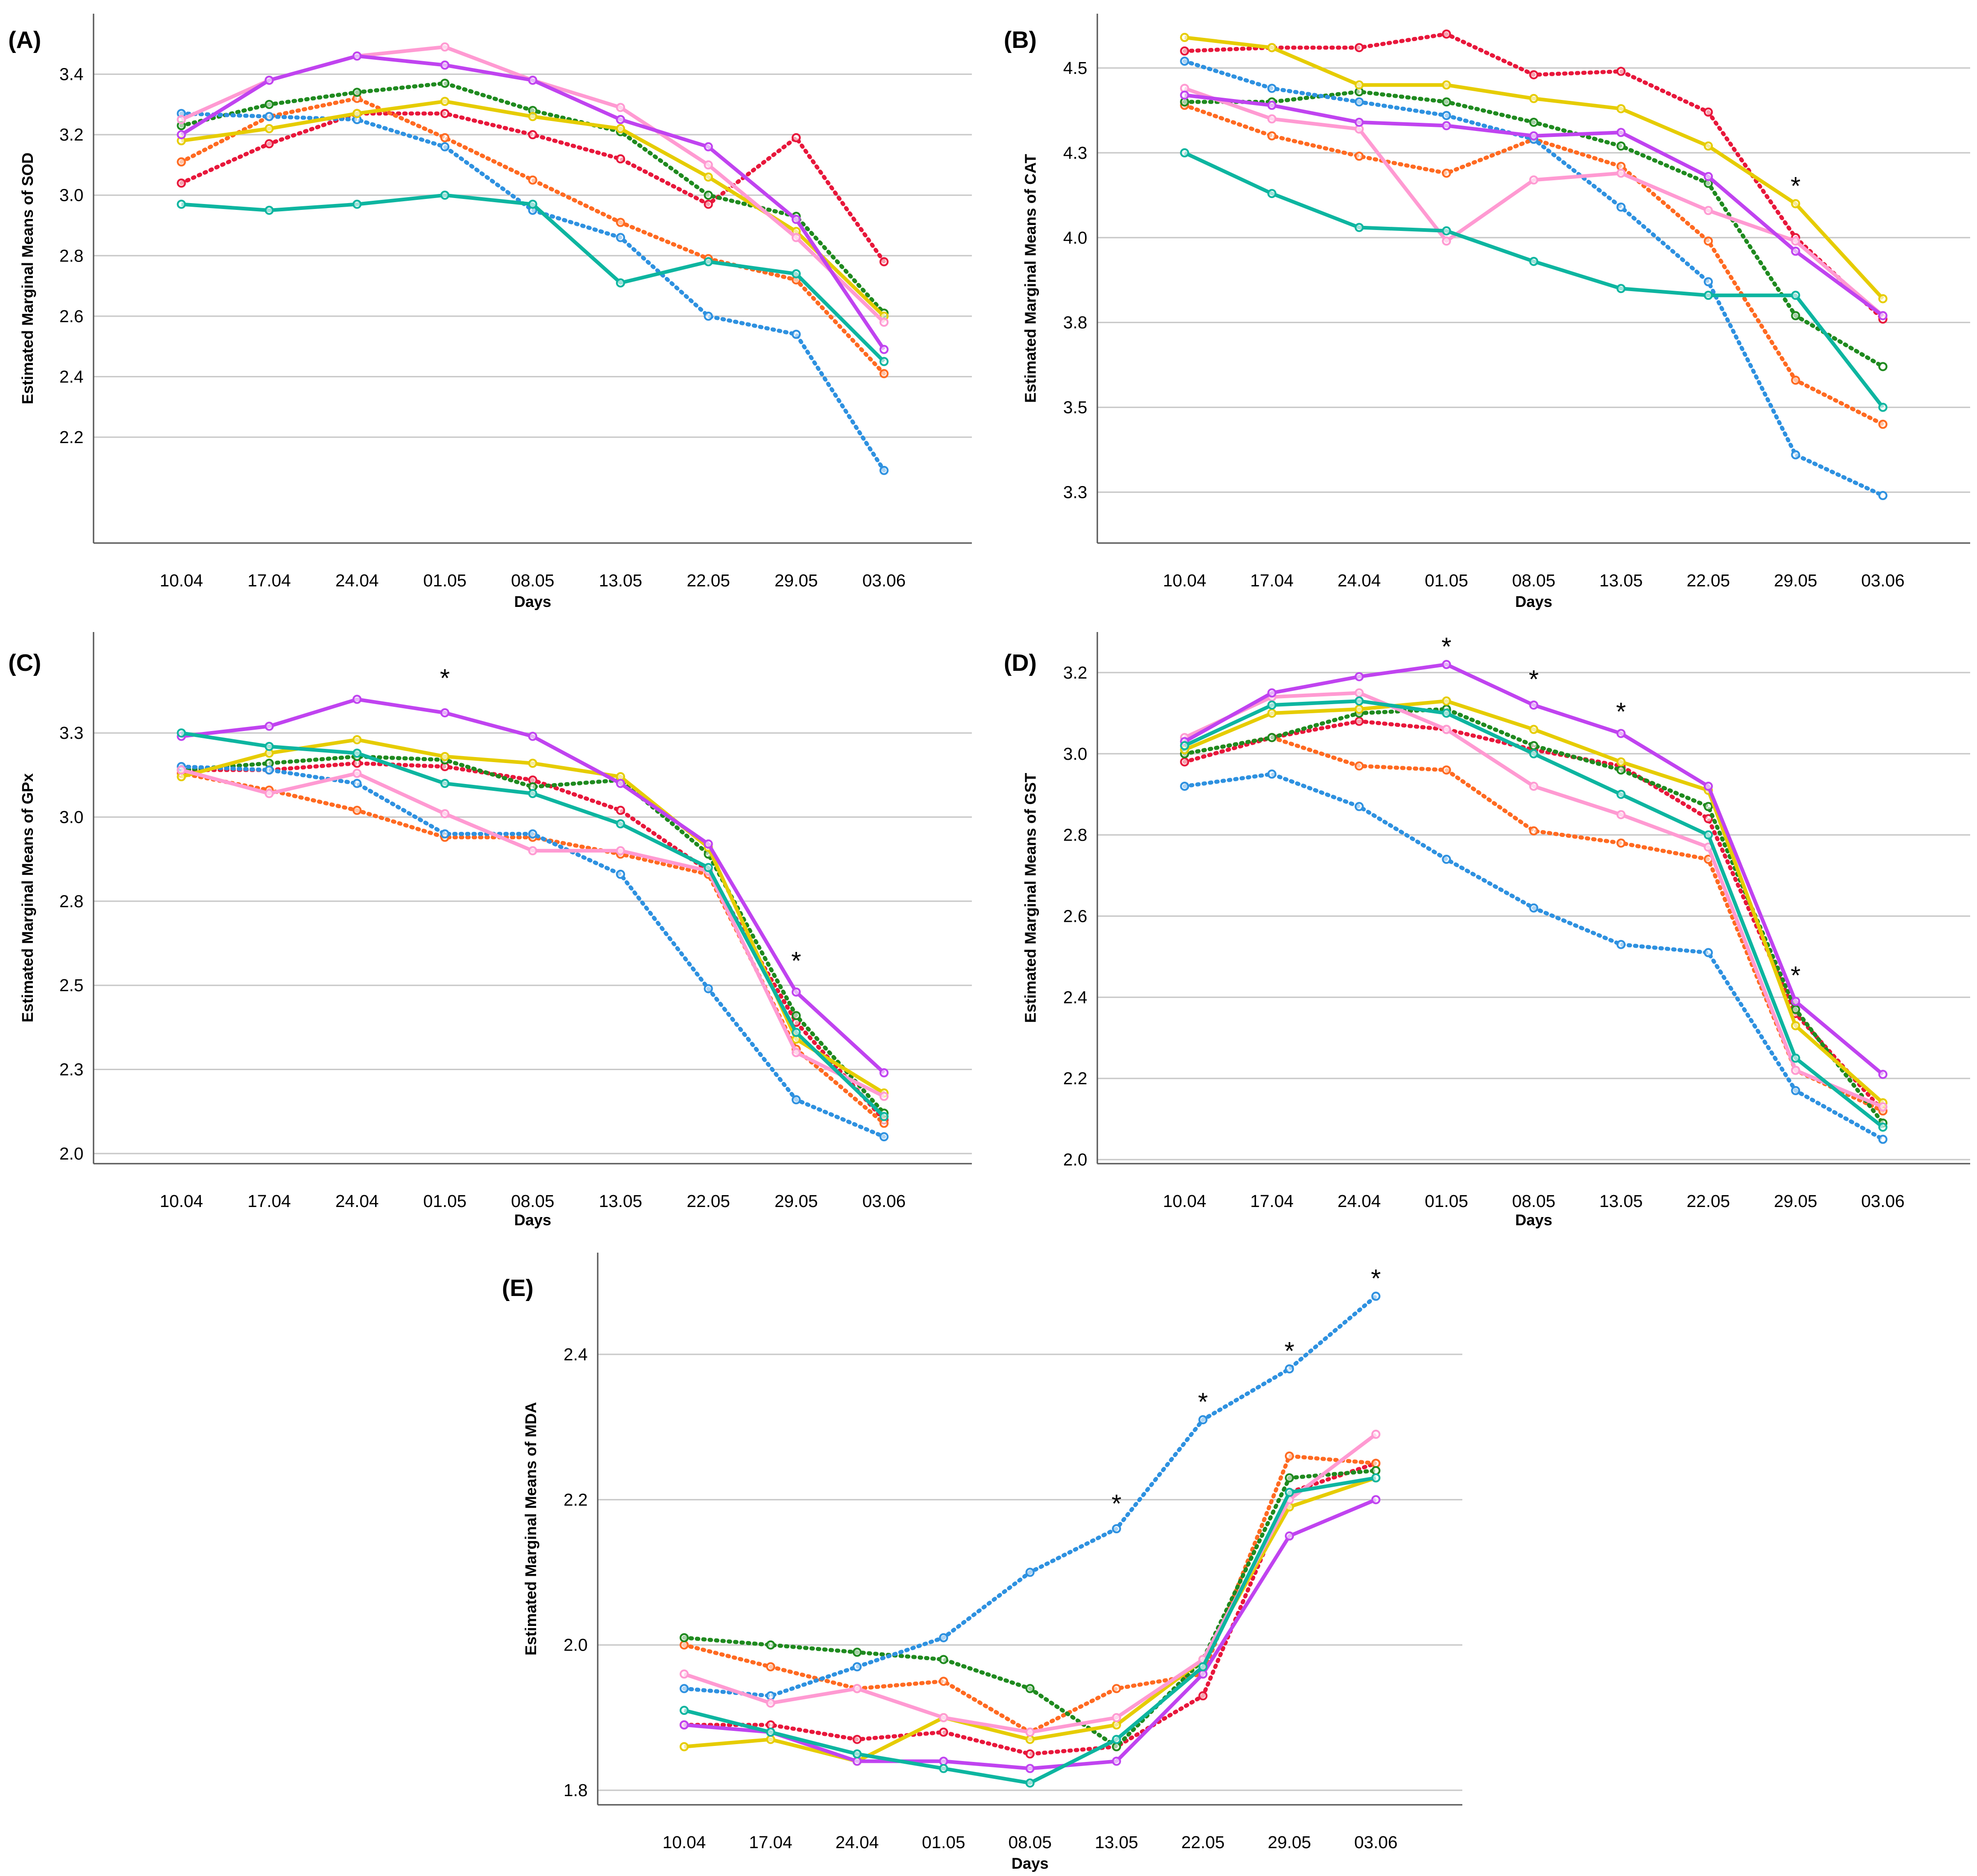  Describe the element at coordinates (796, 580) in the screenshot. I see `x-tick-label: 29.05` at that location.